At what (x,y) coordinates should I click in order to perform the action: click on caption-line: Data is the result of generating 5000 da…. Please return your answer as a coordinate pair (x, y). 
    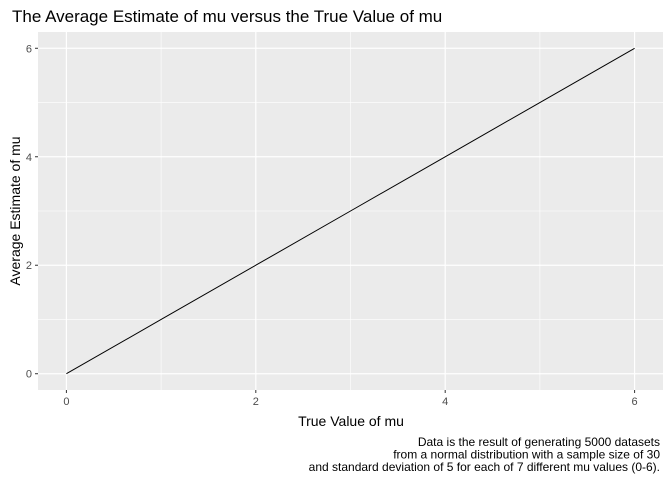
    Looking at the image, I should click on (539, 442).